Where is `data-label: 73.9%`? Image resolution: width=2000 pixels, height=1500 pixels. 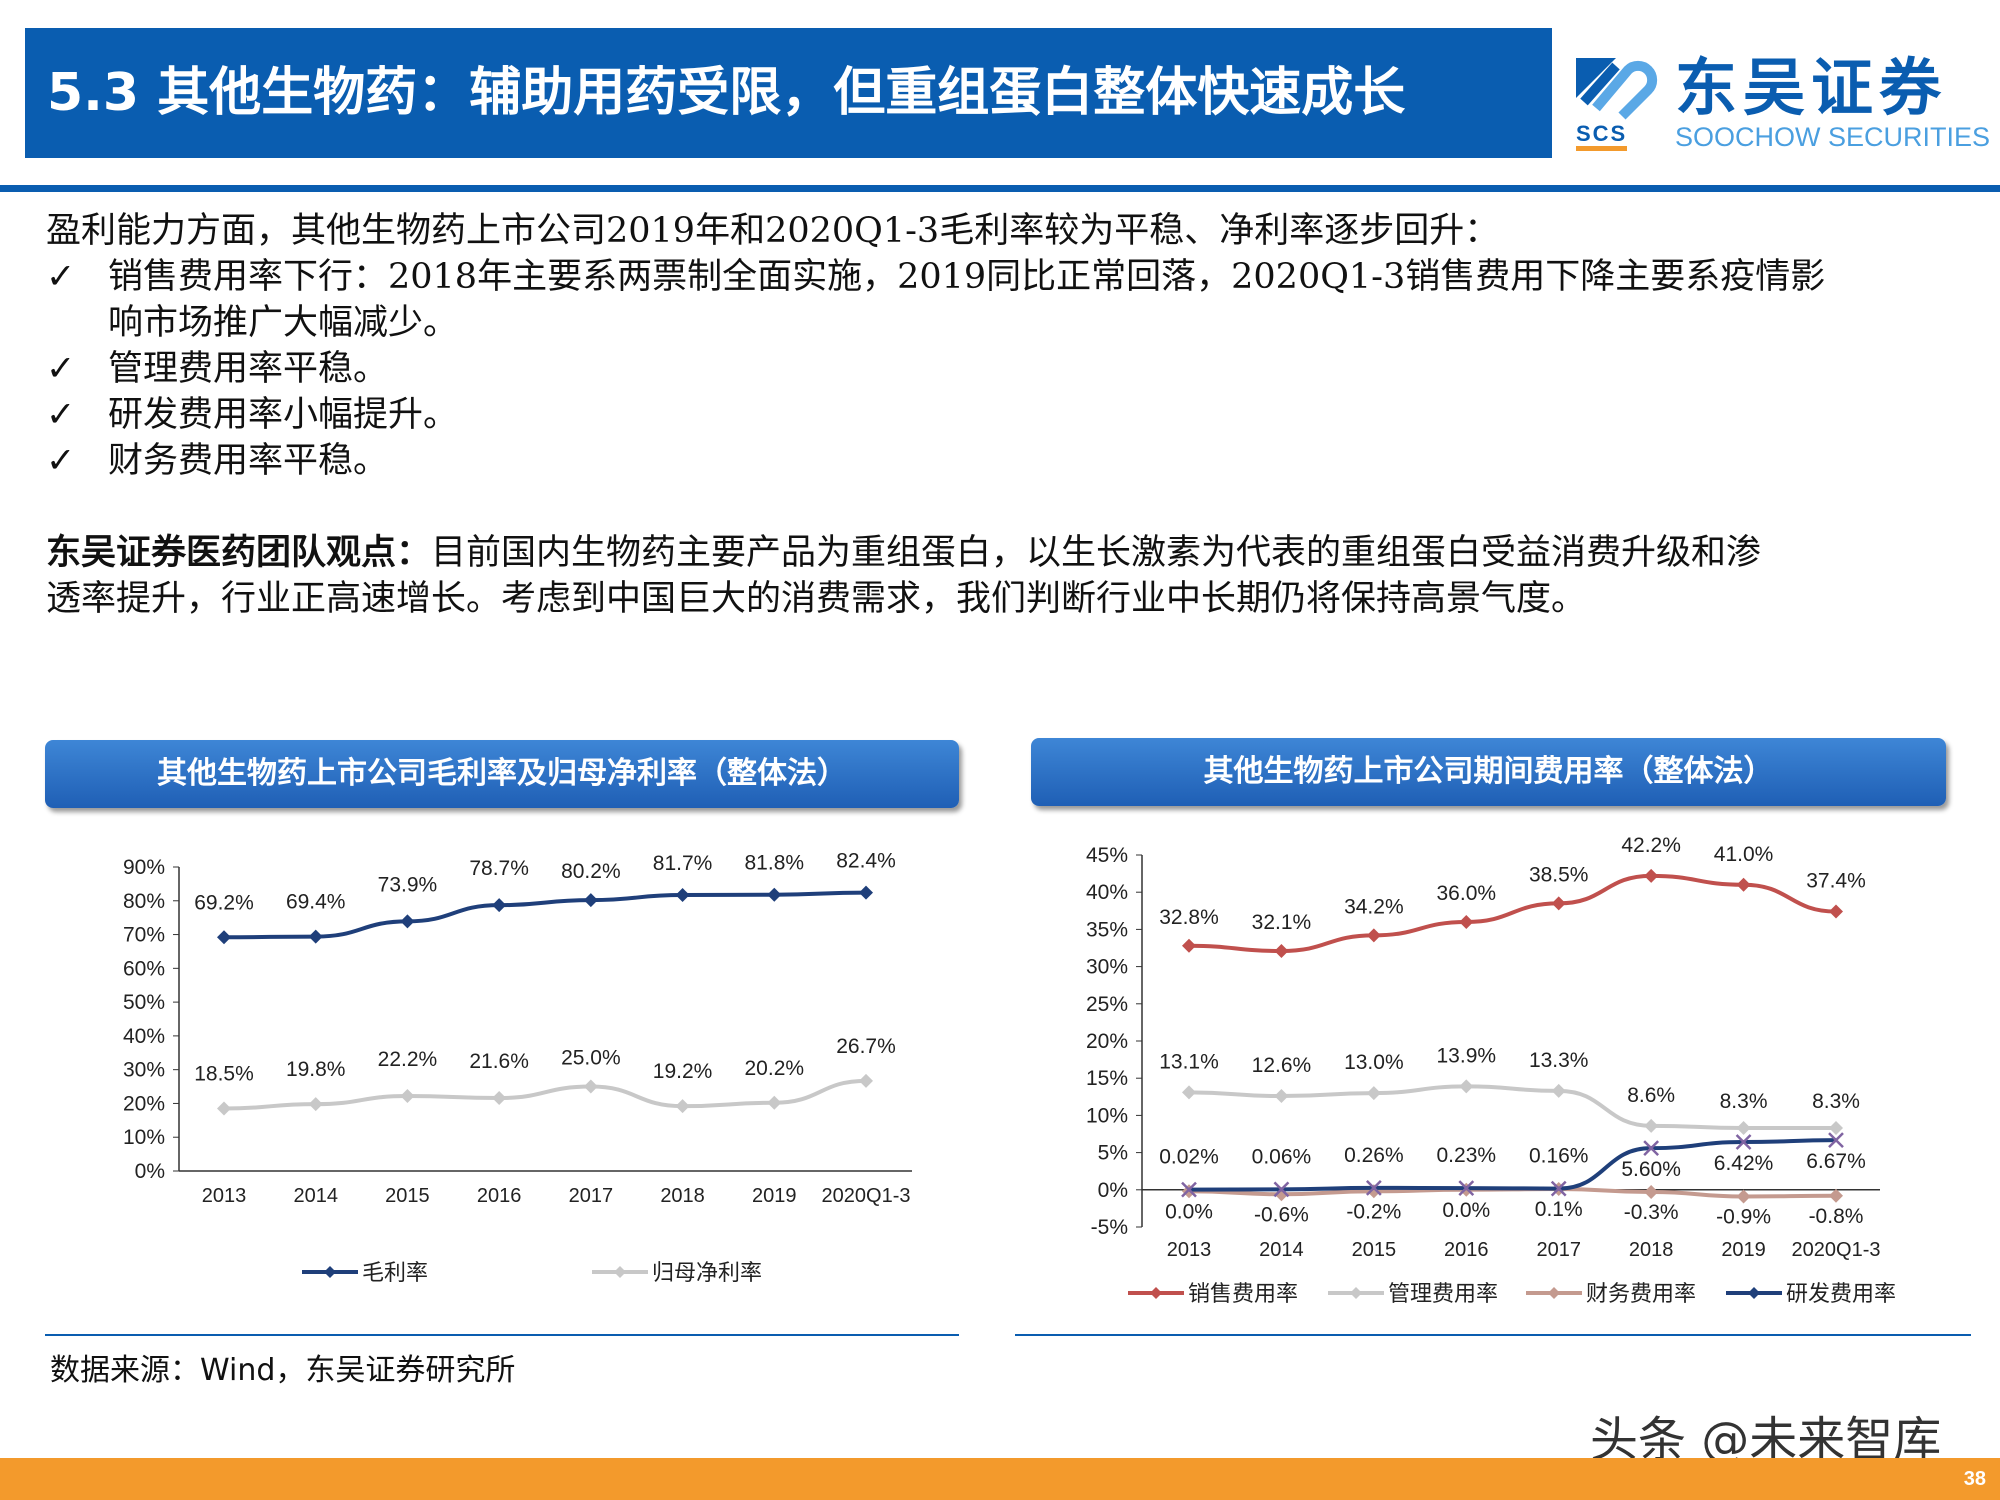
data-label: 73.9% is located at coordinates (408, 884).